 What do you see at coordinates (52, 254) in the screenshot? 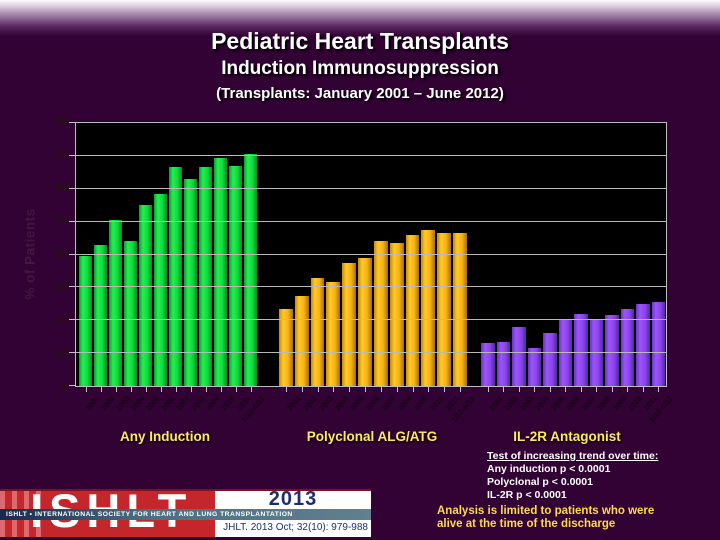
I see `y-axis: 0 10 20 30 40 50 60 70 80` at bounding box center [52, 254].